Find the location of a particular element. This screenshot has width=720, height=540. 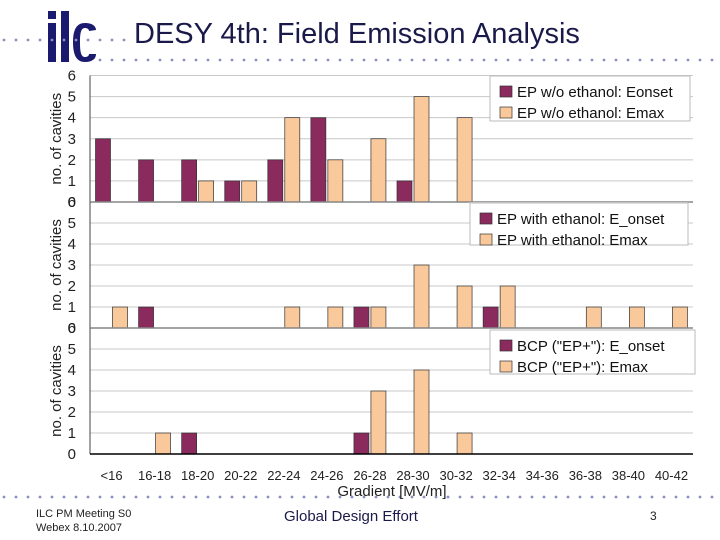

x-tick-label: 26-28 is located at coordinates (369, 475).